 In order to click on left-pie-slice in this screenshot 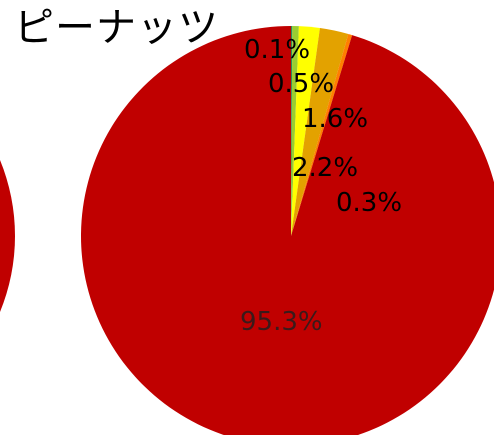, I will do `click(7, 236)`.